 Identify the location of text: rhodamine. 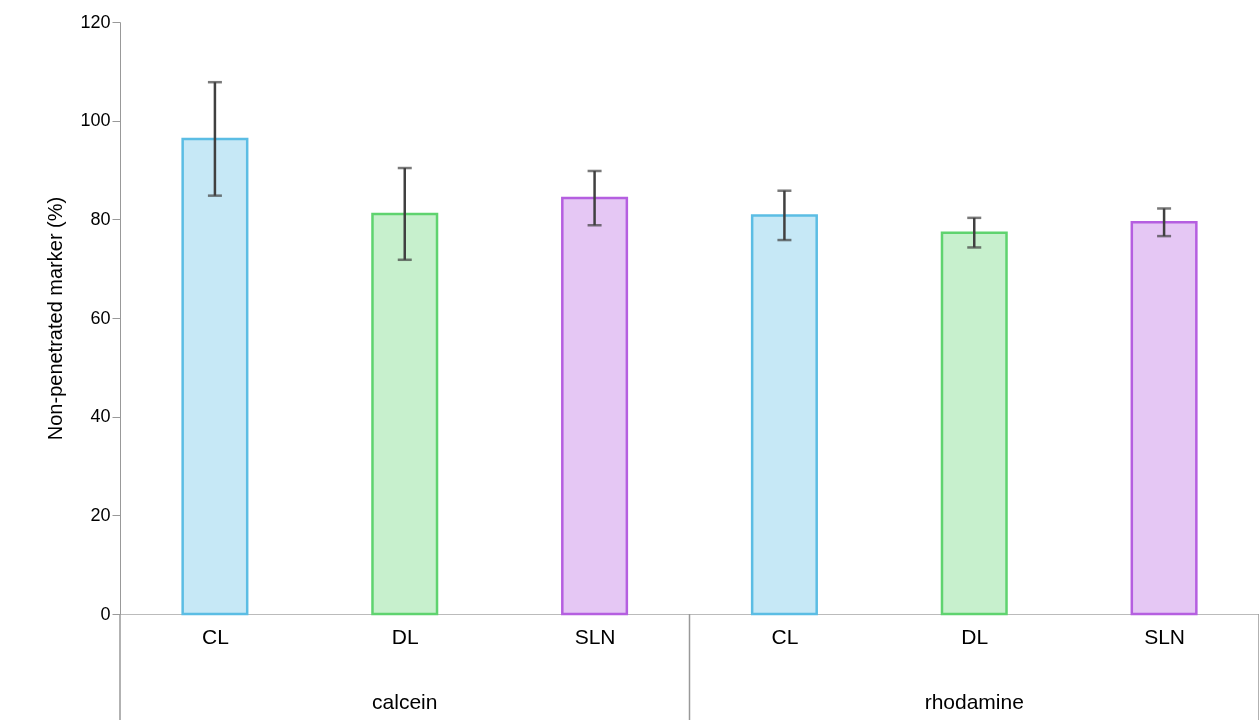
(974, 701).